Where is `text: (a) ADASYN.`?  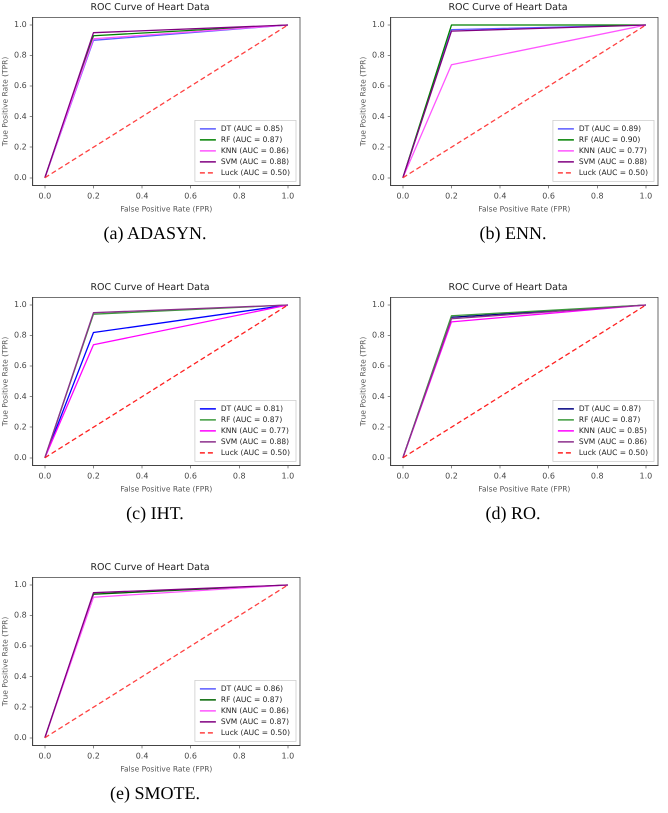
text: (a) ADASYN. is located at coordinates (155, 233).